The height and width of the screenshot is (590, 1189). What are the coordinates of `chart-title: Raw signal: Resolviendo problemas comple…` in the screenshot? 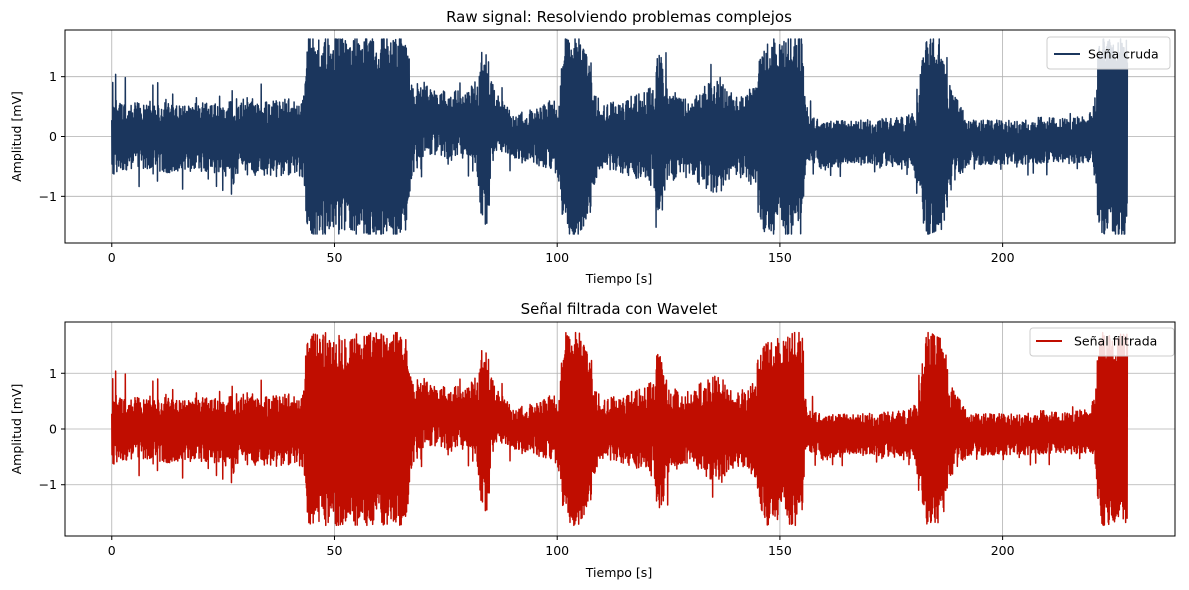 It's located at (619, 17).